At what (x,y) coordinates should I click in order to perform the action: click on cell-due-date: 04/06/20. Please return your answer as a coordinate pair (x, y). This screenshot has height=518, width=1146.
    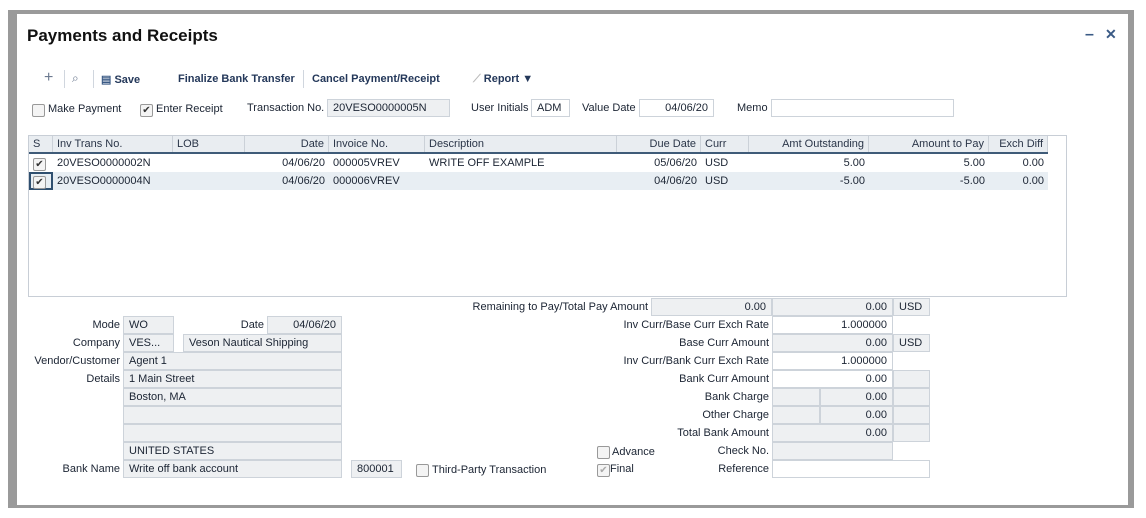
    Looking at the image, I should click on (675, 181).